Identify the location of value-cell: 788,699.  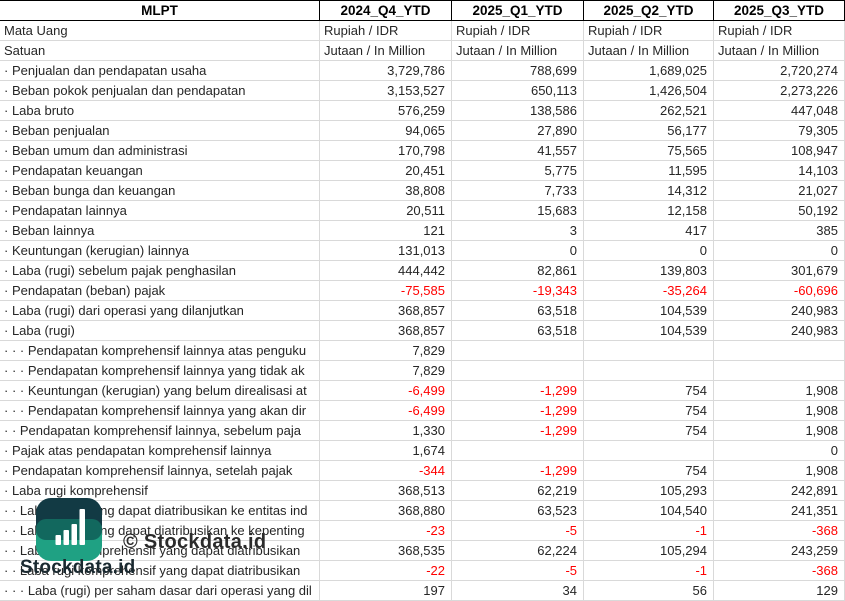
(518, 71).